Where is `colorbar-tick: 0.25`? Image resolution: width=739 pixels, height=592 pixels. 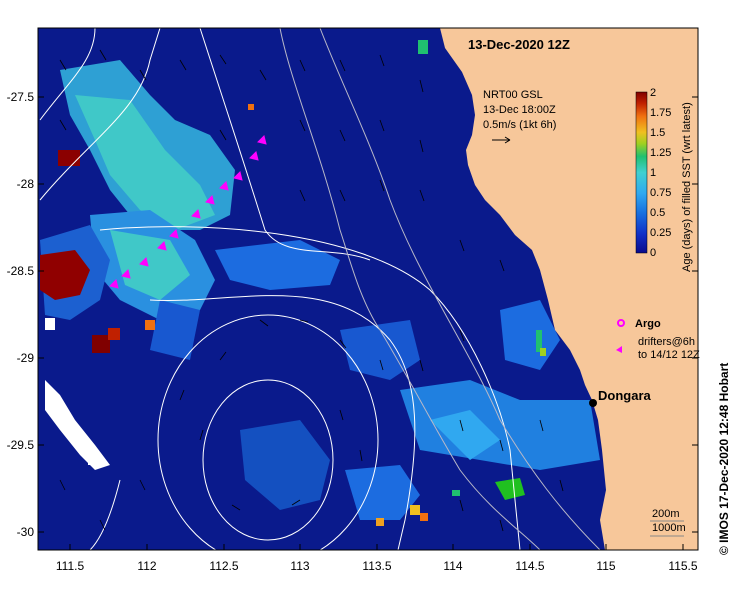 colorbar-tick: 0.25 is located at coordinates (660, 233).